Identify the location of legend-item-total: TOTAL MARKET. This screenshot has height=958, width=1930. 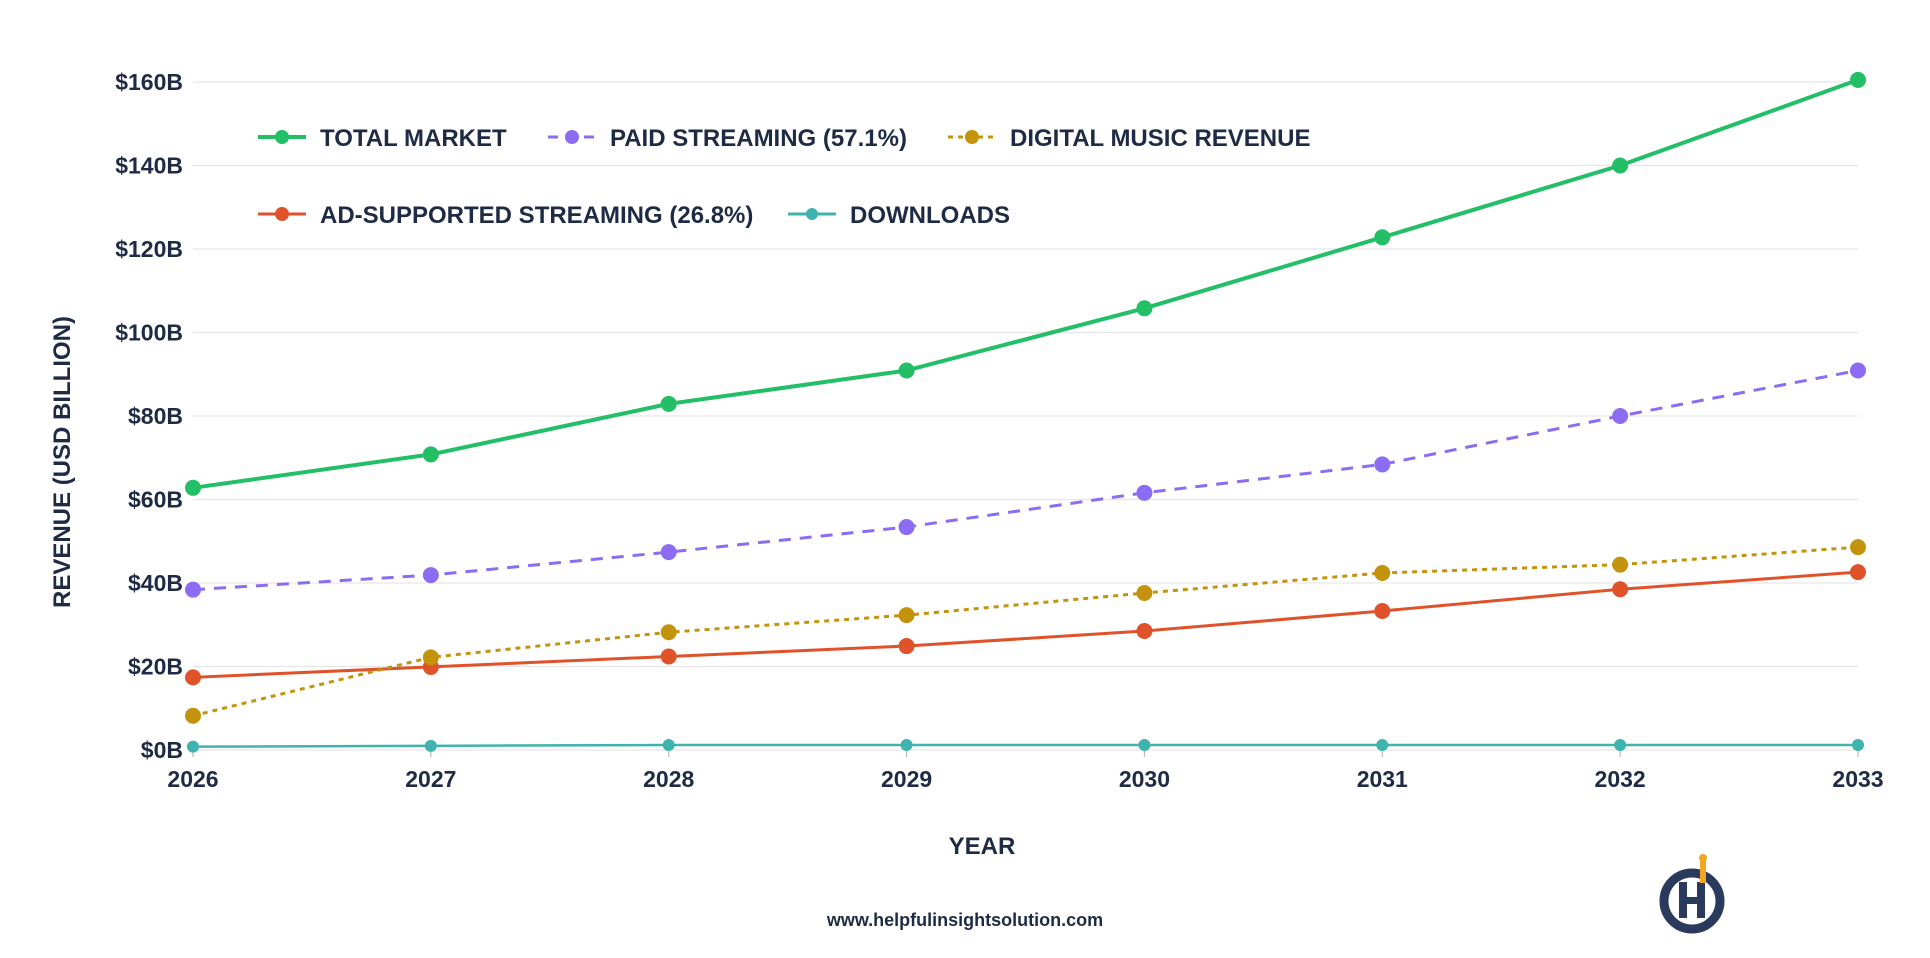
(382, 138).